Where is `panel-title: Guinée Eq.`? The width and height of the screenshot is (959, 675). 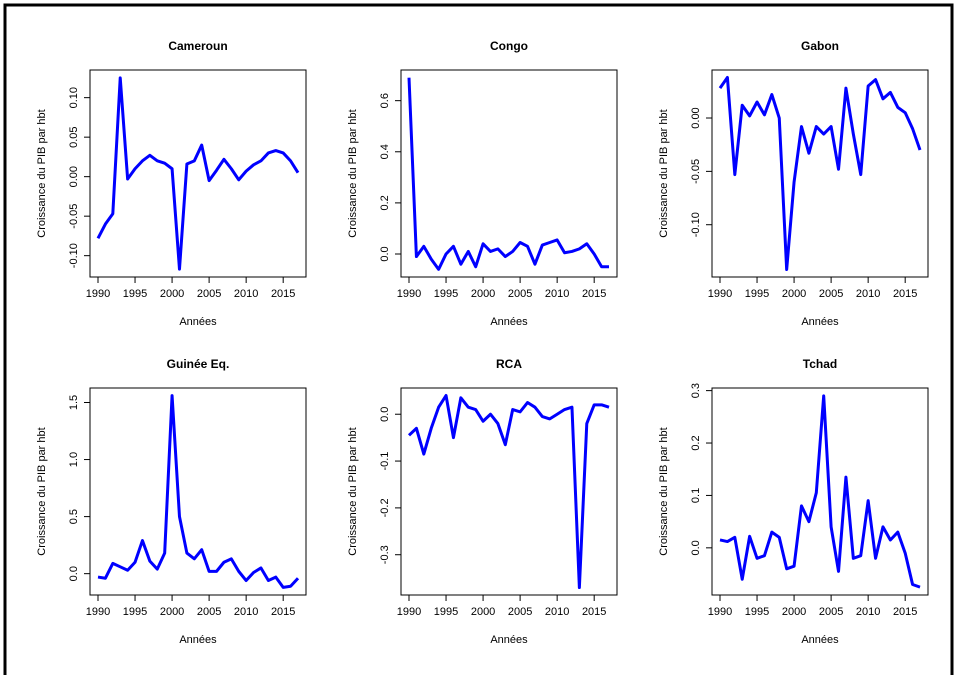 panel-title: Guinée Eq. is located at coordinates (198, 364).